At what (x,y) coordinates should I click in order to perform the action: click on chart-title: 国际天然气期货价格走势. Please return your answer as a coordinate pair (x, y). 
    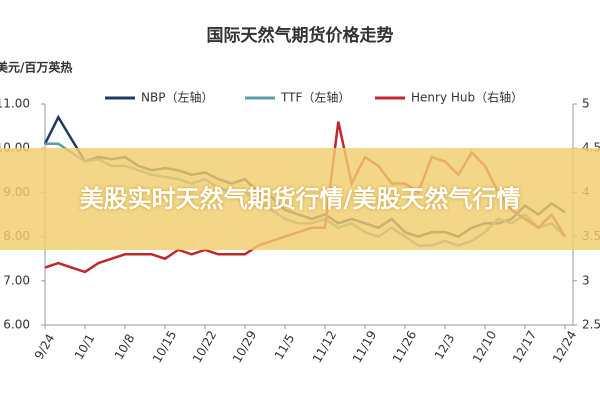
    Looking at the image, I should click on (300, 35).